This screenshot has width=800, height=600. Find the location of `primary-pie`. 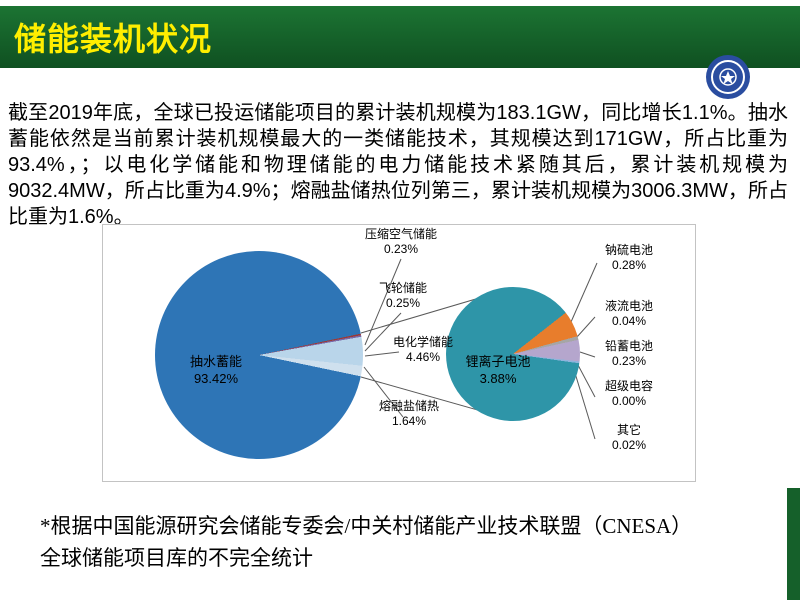

primary-pie is located at coordinates (259, 355).